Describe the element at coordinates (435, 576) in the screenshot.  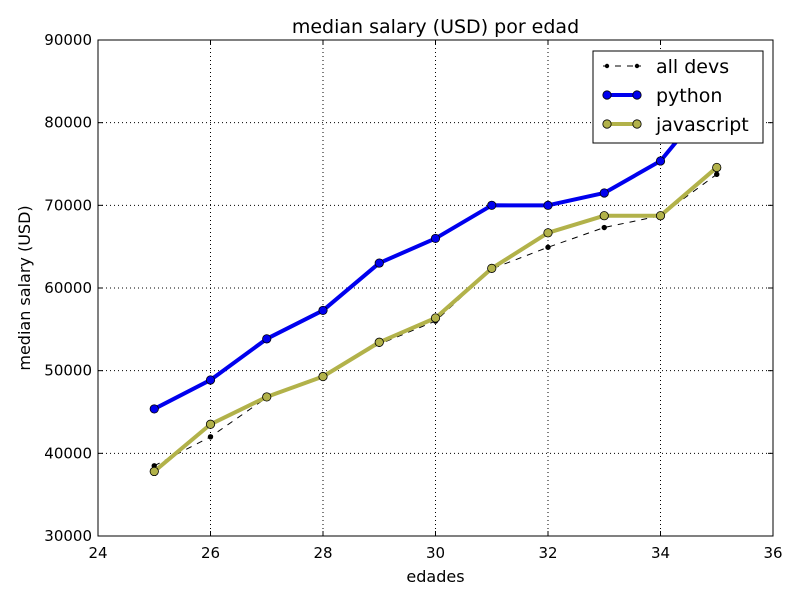
I see `x-axis-label: edades` at that location.